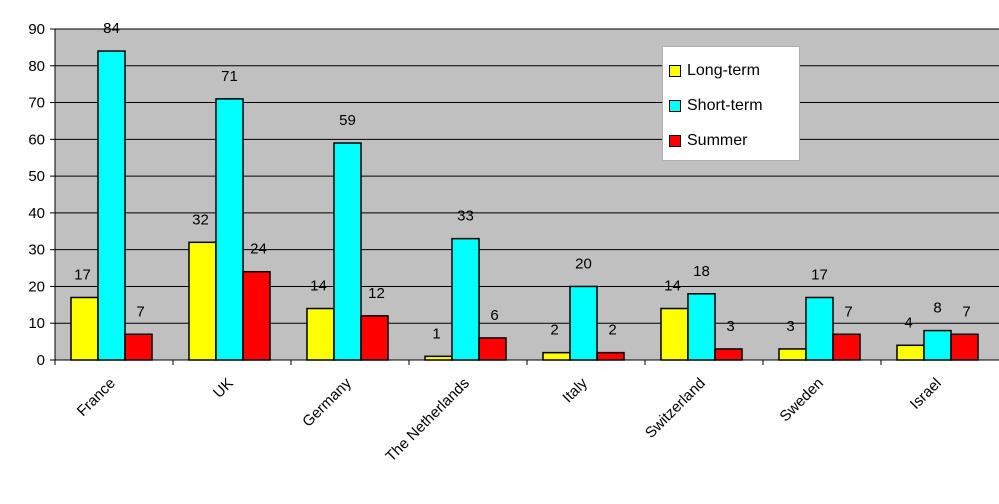 This screenshot has width=999, height=504. I want to click on data-label: 18, so click(701, 271).